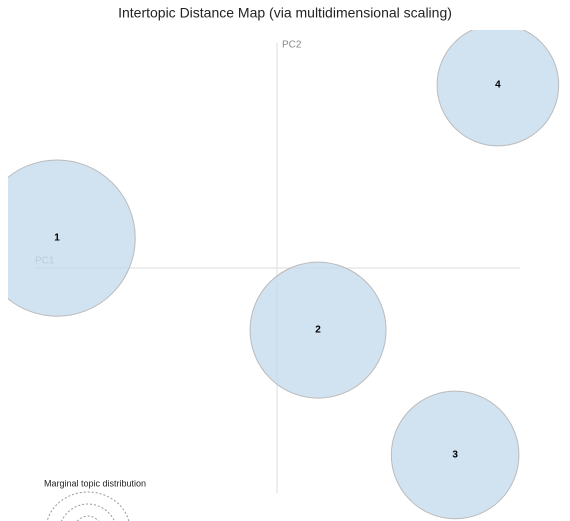 The width and height of the screenshot is (570, 521). I want to click on topic-label: 4, so click(498, 85).